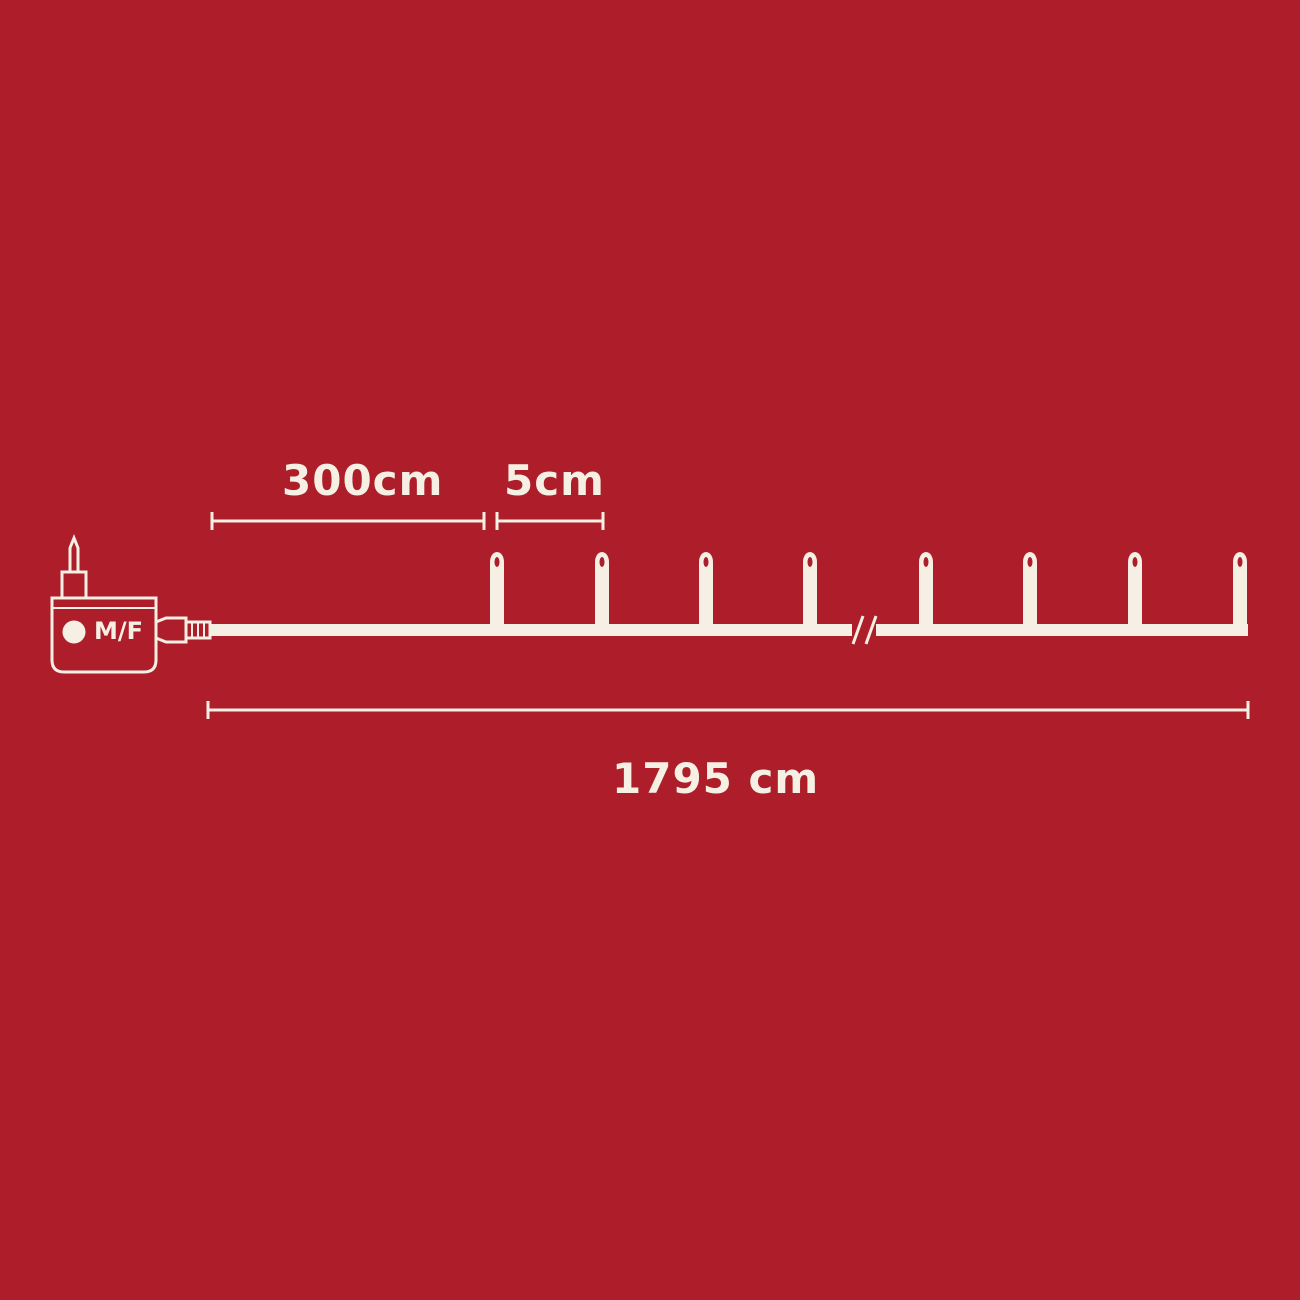 The image size is (1300, 1300). Describe the element at coordinates (554, 480) in the screenshot. I see `bulb-spacing-label: 5cm` at that location.